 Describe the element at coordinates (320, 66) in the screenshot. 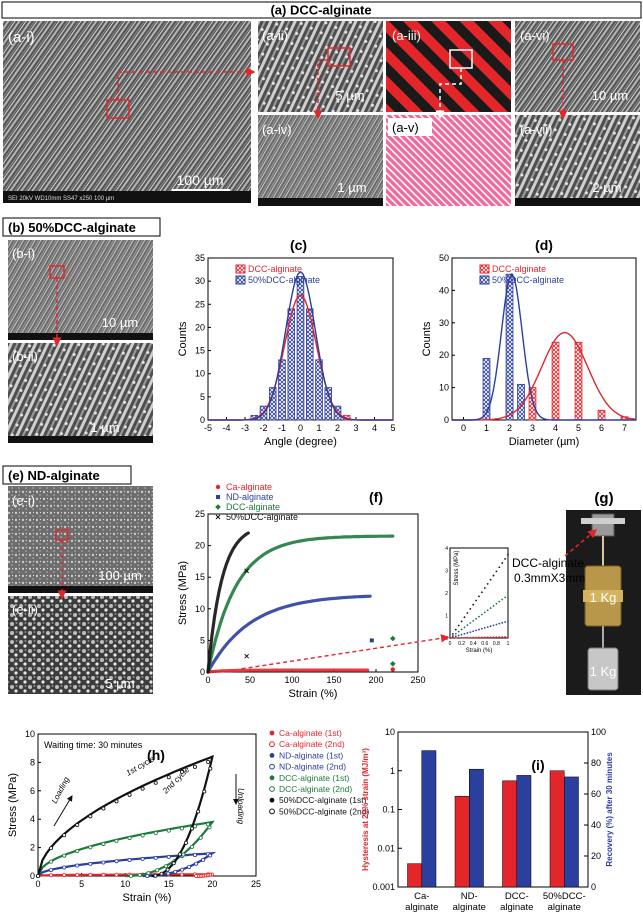

I see `sem-image-a-ii` at that location.